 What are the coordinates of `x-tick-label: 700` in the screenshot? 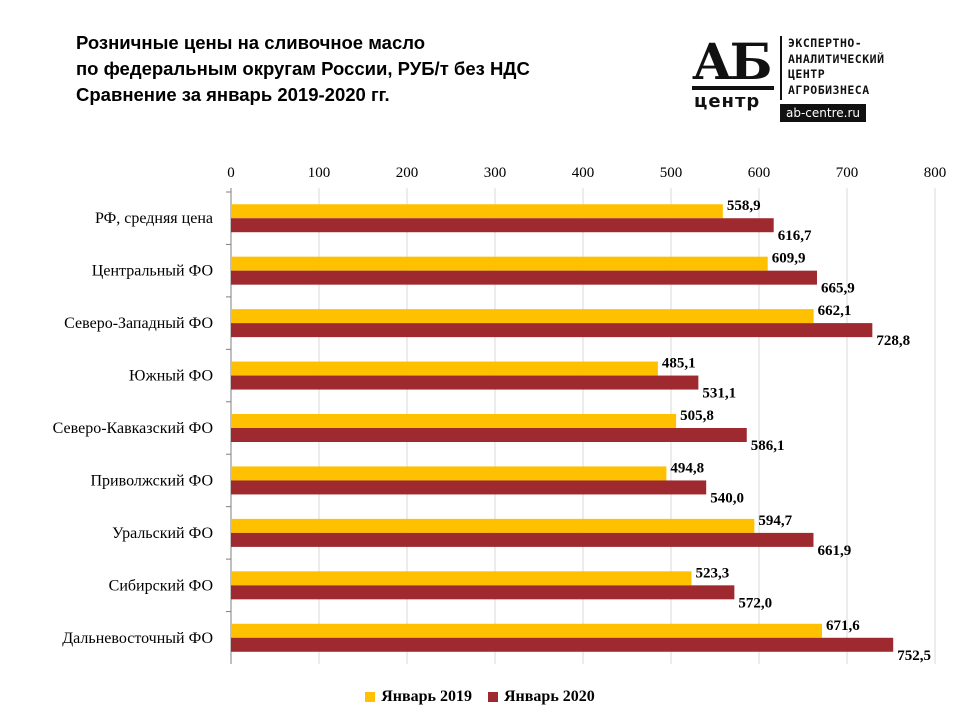 It's located at (847, 173).